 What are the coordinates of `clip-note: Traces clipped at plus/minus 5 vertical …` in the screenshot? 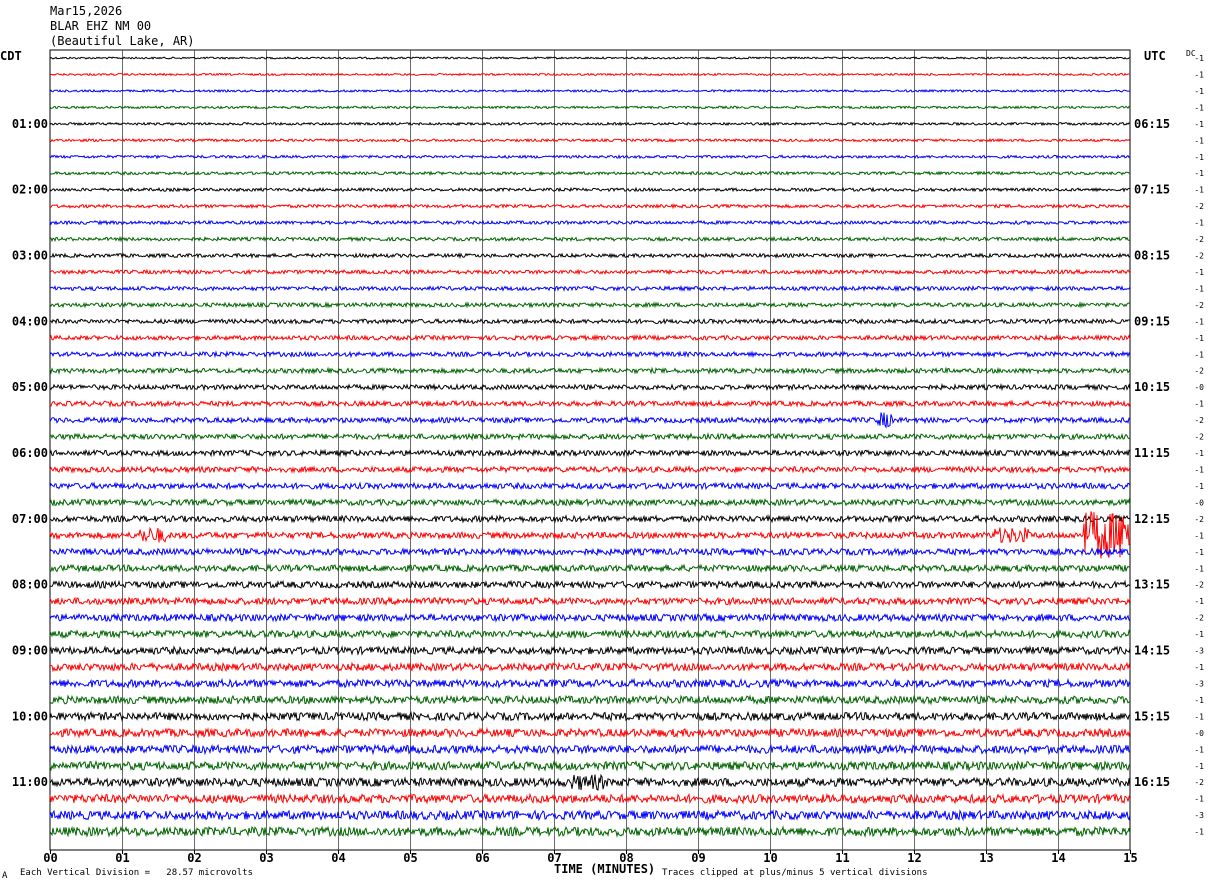 It's located at (795, 873).